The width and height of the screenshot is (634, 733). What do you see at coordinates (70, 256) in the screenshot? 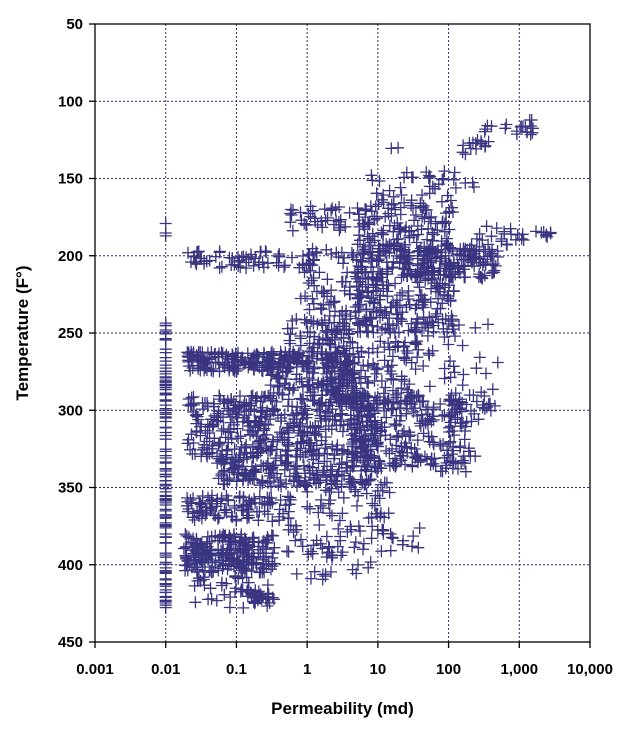
I see `y-tick-label: 200` at bounding box center [70, 256].